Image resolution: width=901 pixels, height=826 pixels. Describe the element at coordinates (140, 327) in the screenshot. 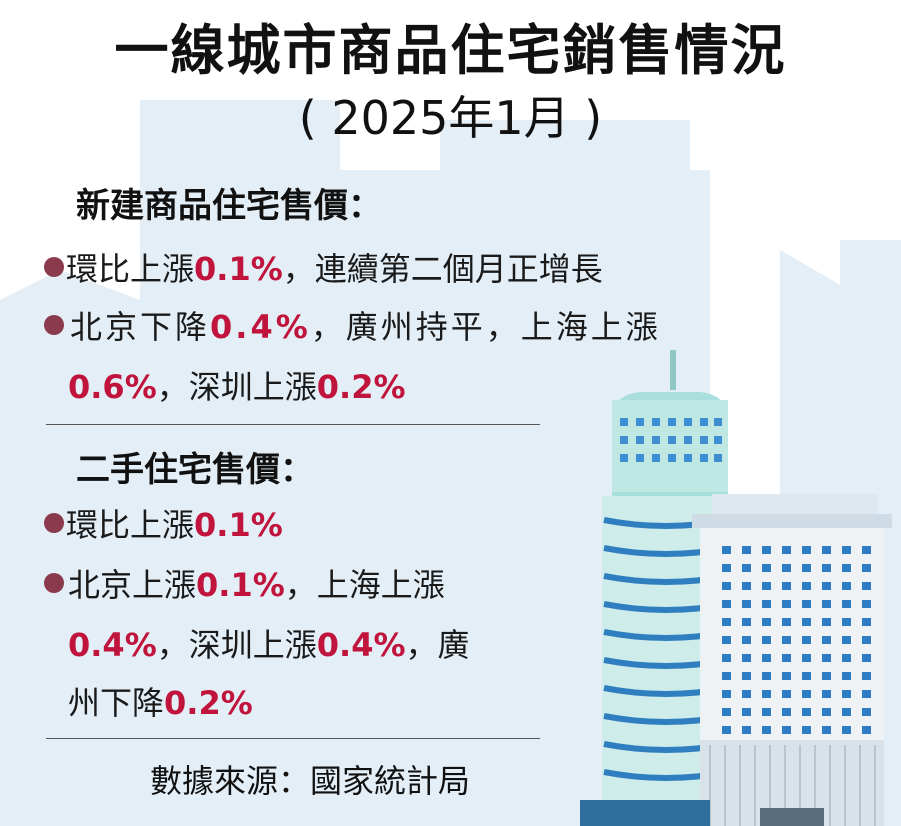

I see `text: 北京下降` at that location.